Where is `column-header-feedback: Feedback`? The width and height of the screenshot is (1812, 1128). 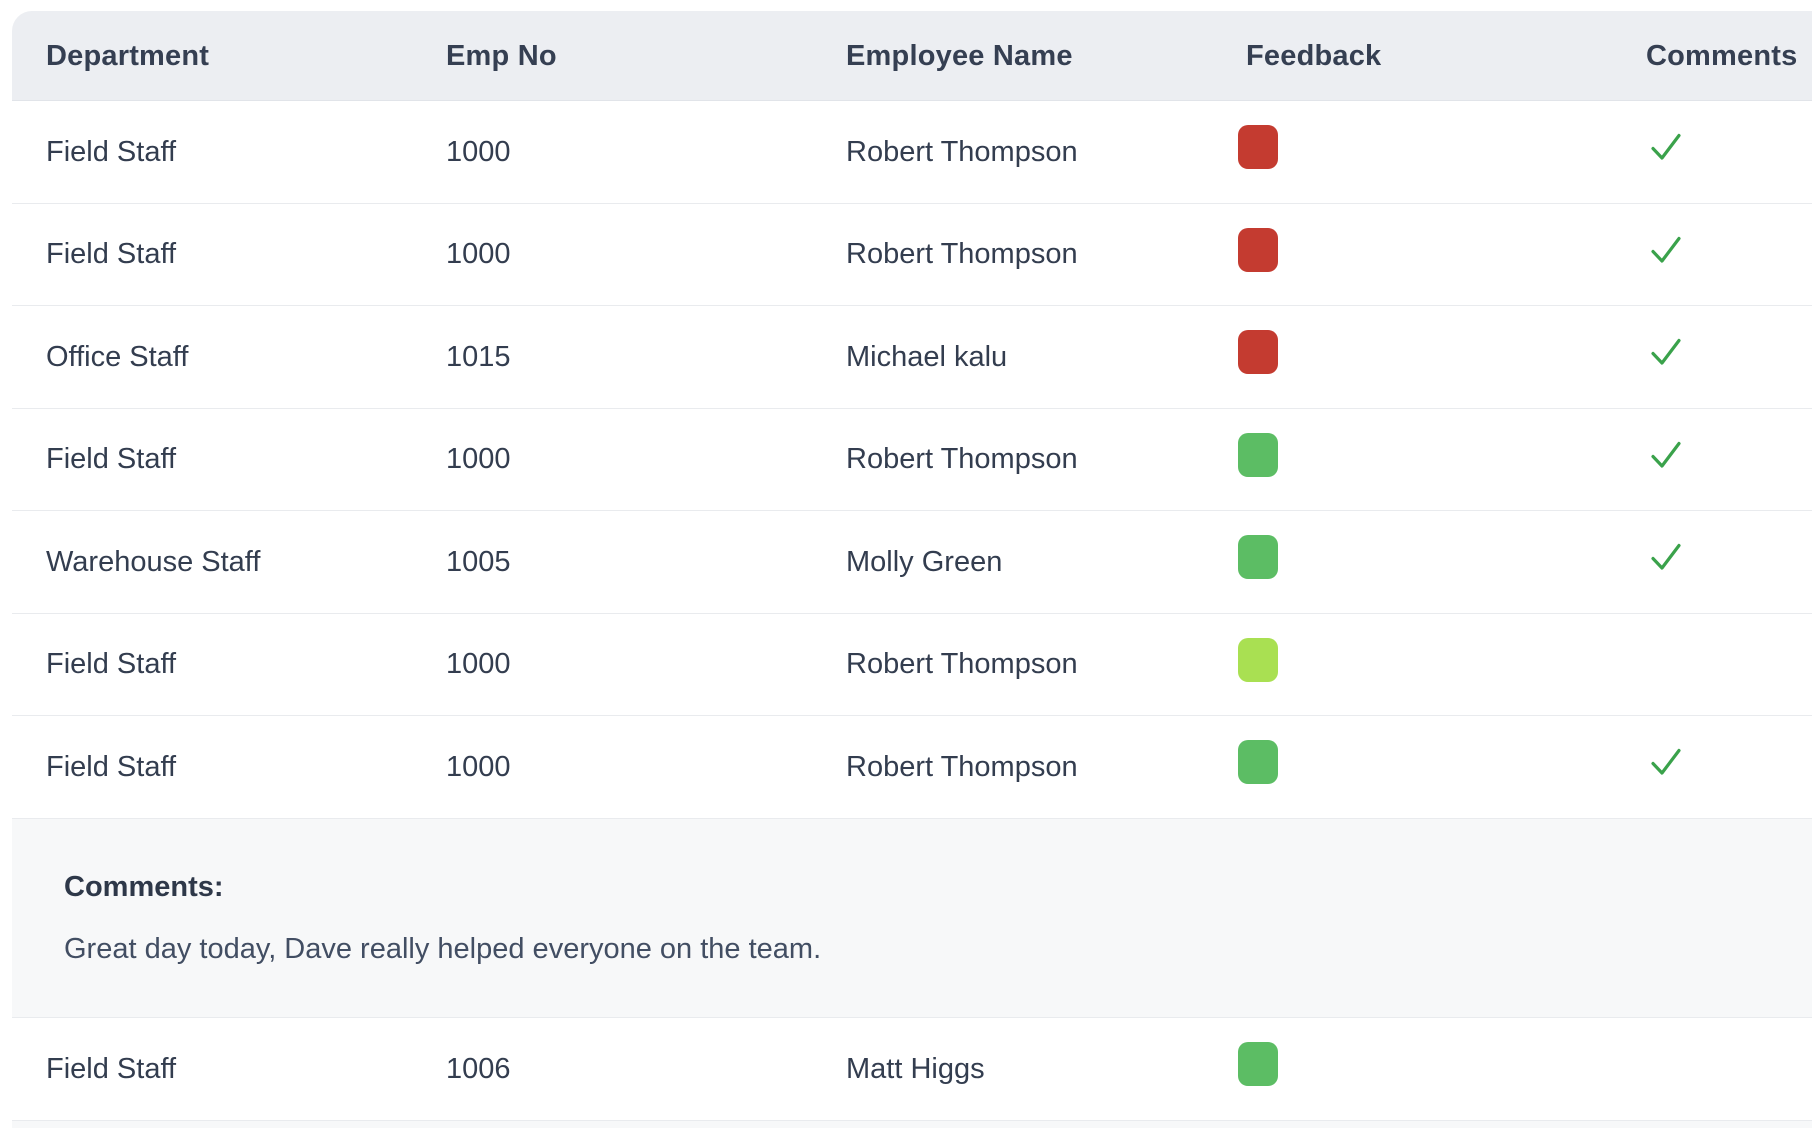
column-header-feedback: Feedback is located at coordinates (1314, 55).